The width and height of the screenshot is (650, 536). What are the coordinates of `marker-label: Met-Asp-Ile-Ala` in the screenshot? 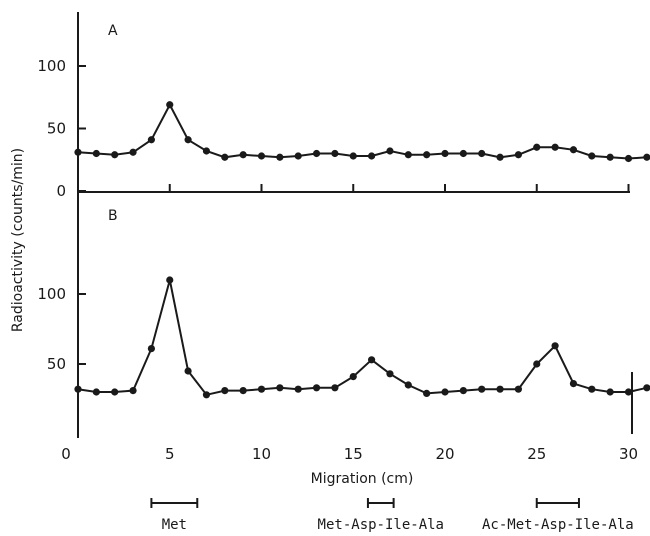 It's located at (381, 525).